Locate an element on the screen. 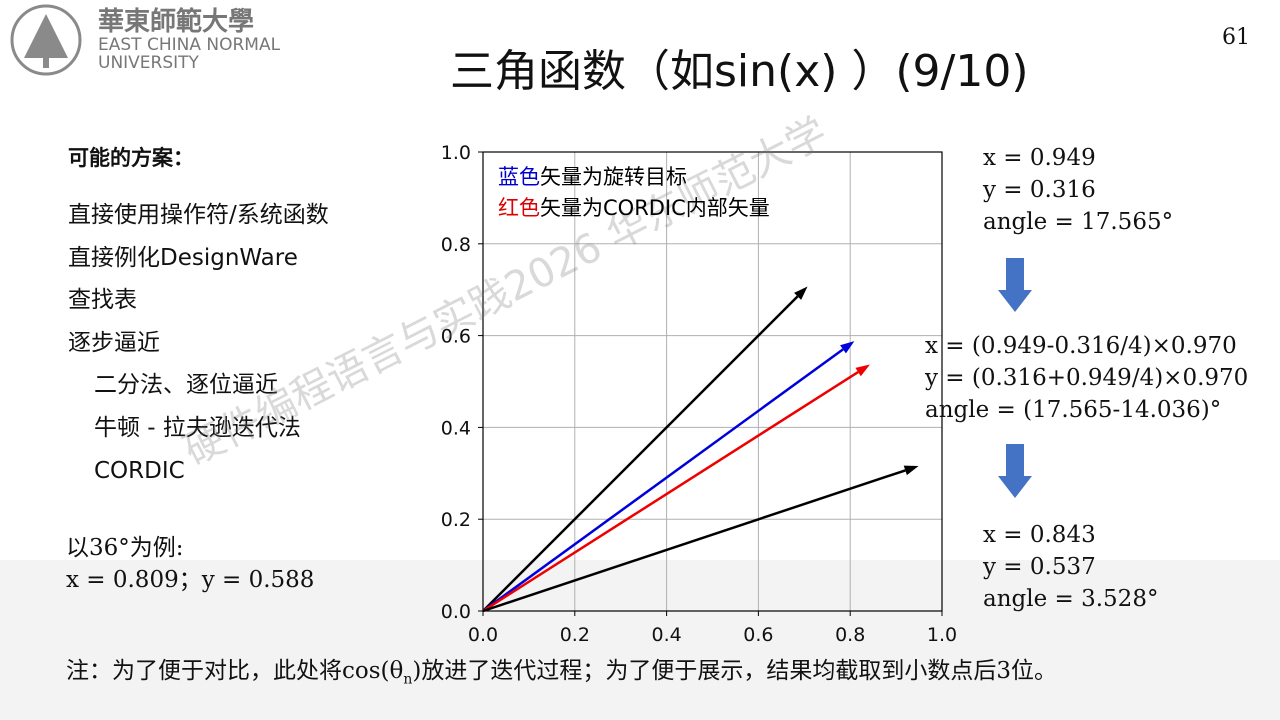 The width and height of the screenshot is (1280, 720). x-tick-label: 0.6 is located at coordinates (758, 635).